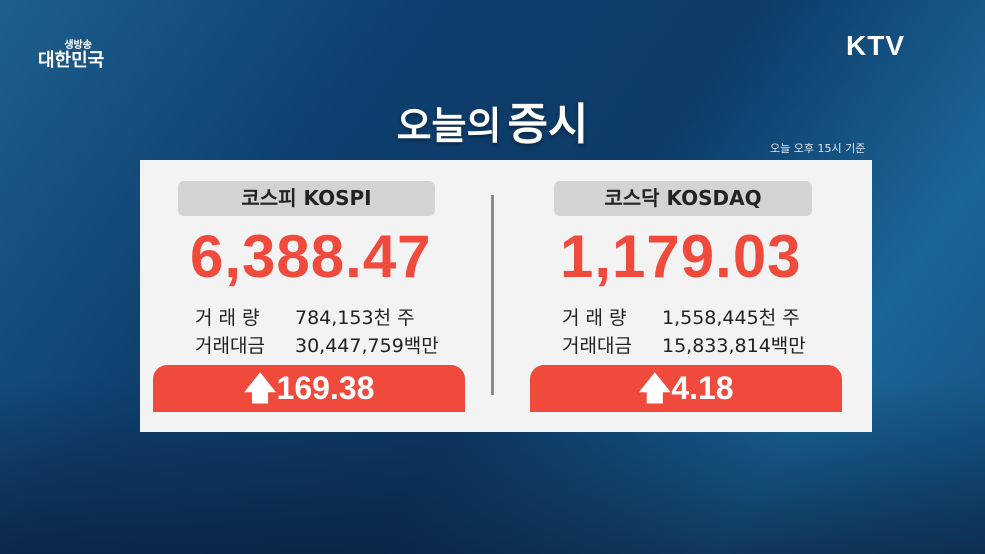  What do you see at coordinates (306, 198) in the screenshot?
I see `kospi-label: 코스피 KOSPI` at bounding box center [306, 198].